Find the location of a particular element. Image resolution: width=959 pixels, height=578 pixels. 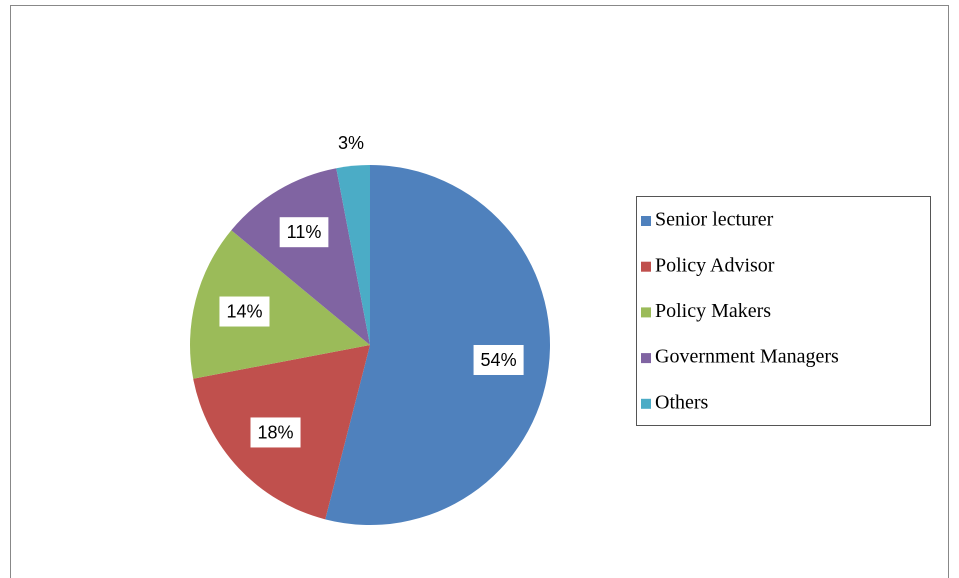

data-label: 3% is located at coordinates (351, 143).